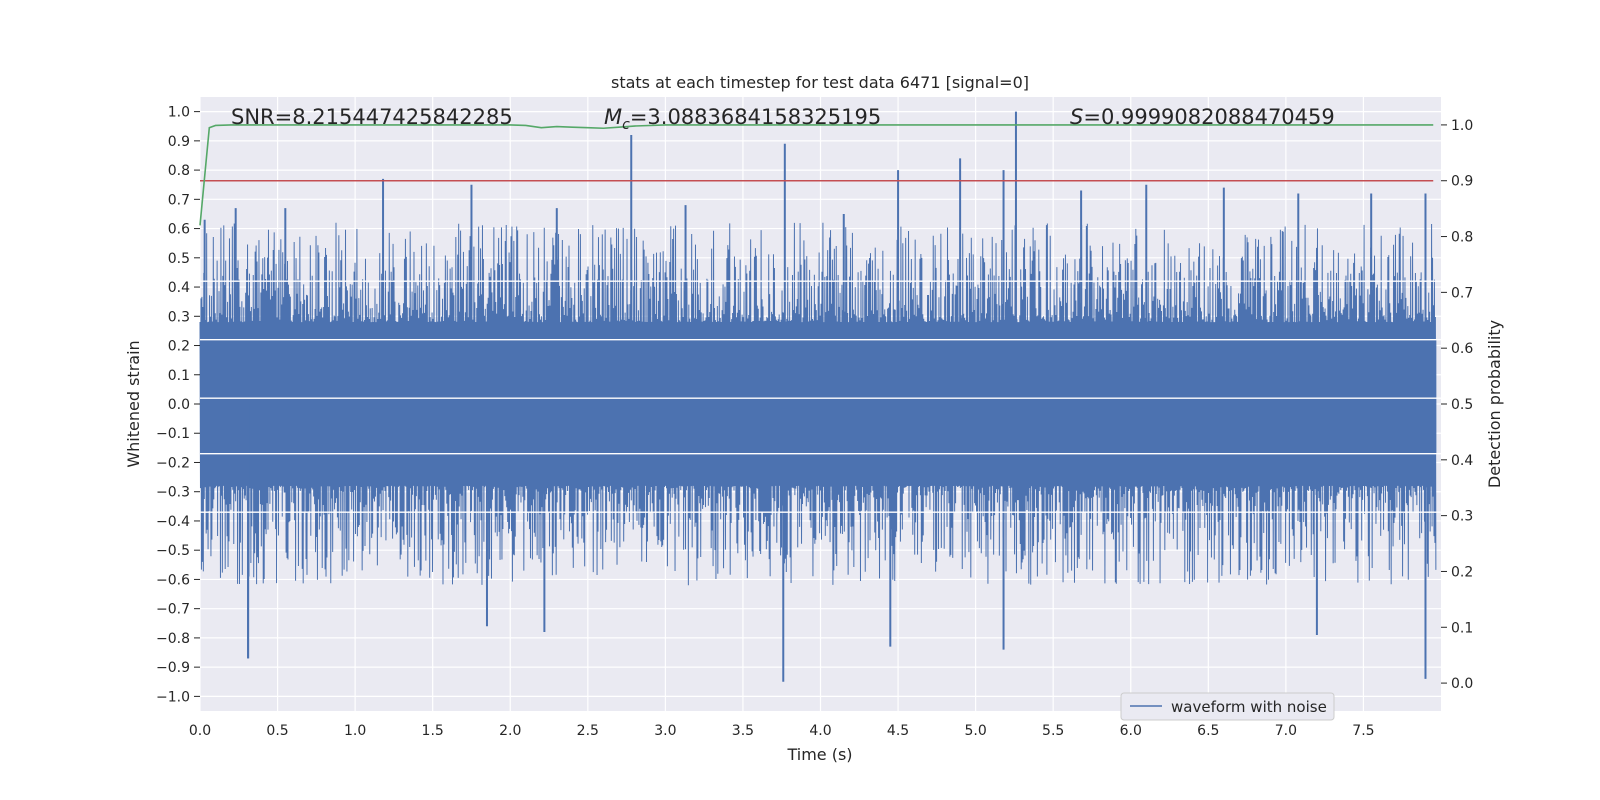 This screenshot has height=800, width=1600. I want to click on y-left-tick-label-4: 0.6, so click(179, 230).